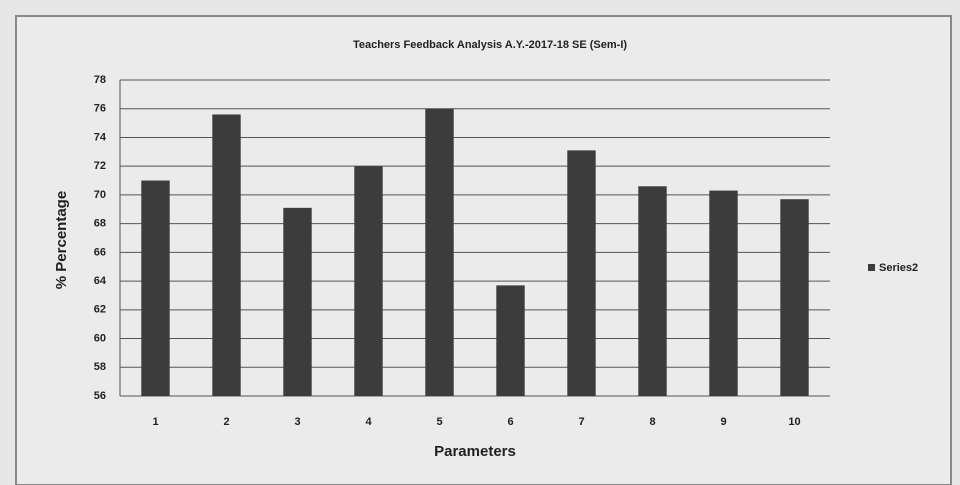  What do you see at coordinates (581, 422) in the screenshot?
I see `x-tick-label: 7` at bounding box center [581, 422].